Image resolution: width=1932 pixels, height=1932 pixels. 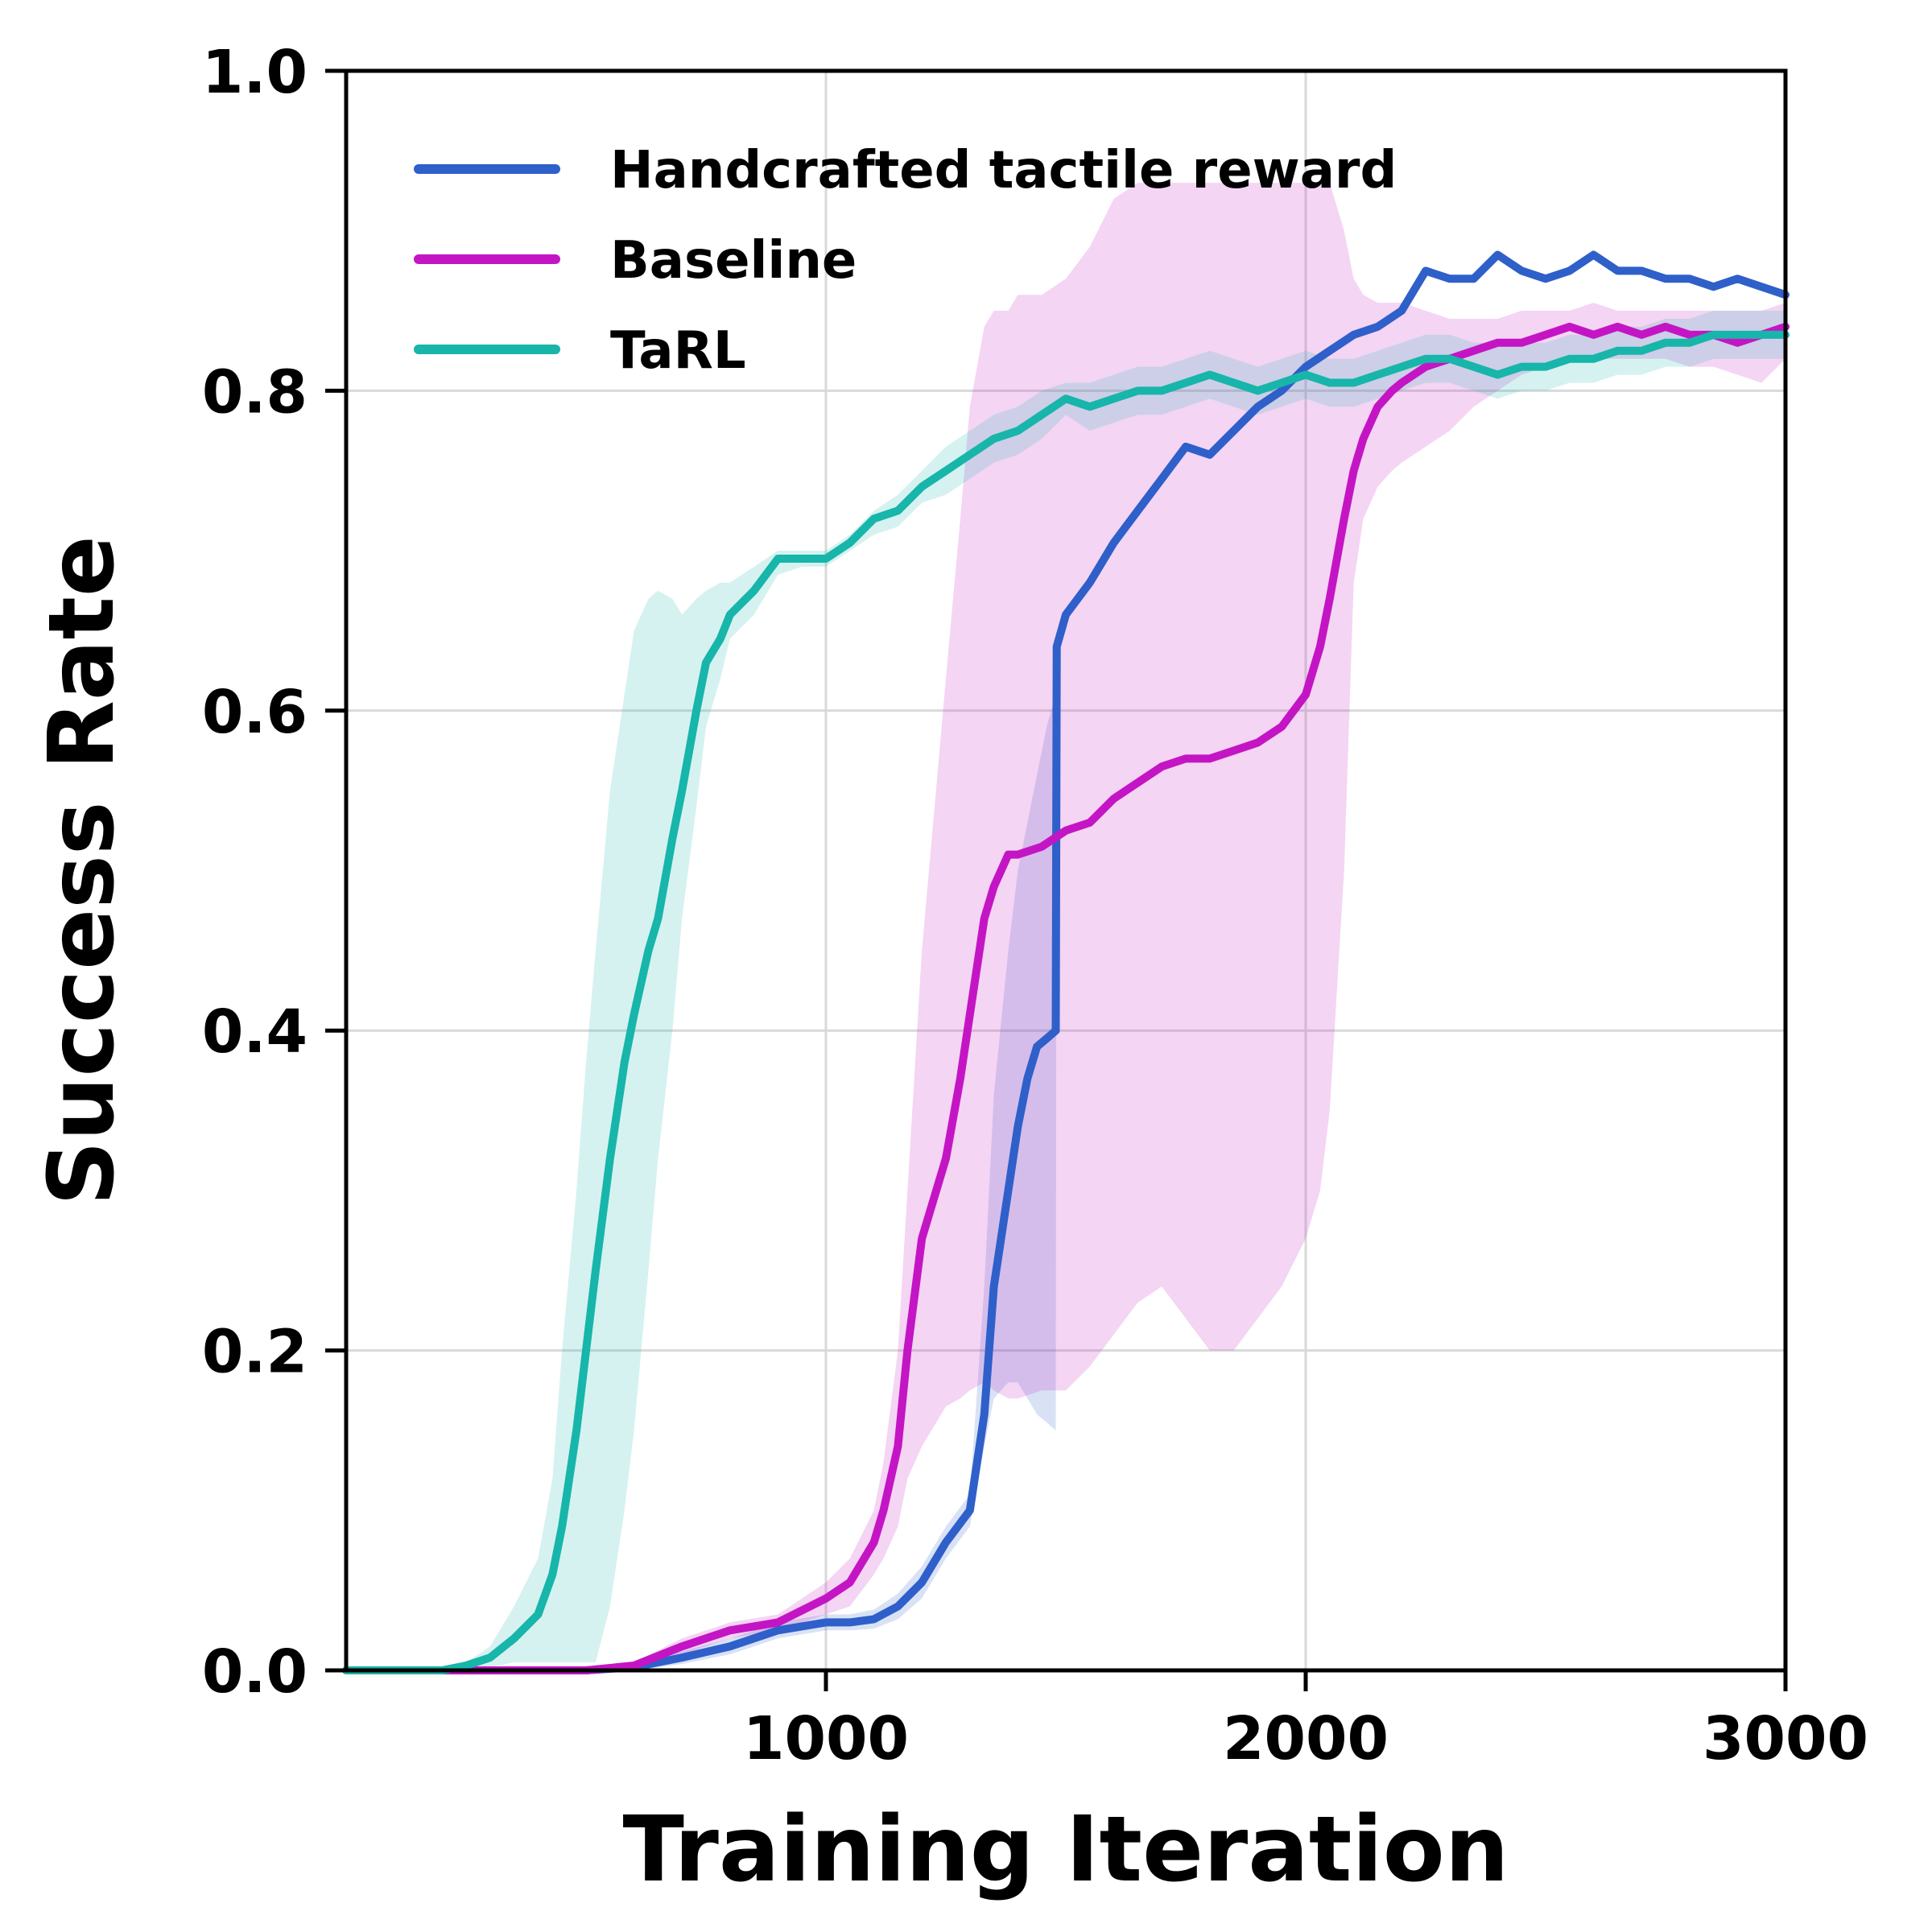 What do you see at coordinates (1066, 1850) in the screenshot?
I see `x-axis-title: Training Iteration` at bounding box center [1066, 1850].